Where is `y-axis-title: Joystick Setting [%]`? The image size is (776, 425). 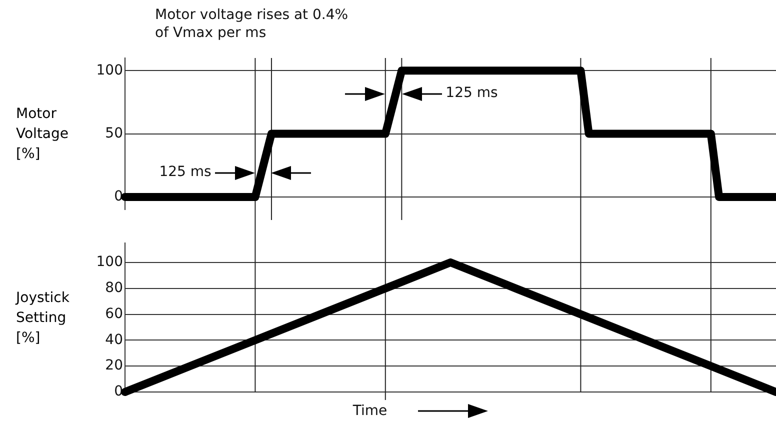
y-axis-title: Joystick Setting [%] is located at coordinates (43, 318).